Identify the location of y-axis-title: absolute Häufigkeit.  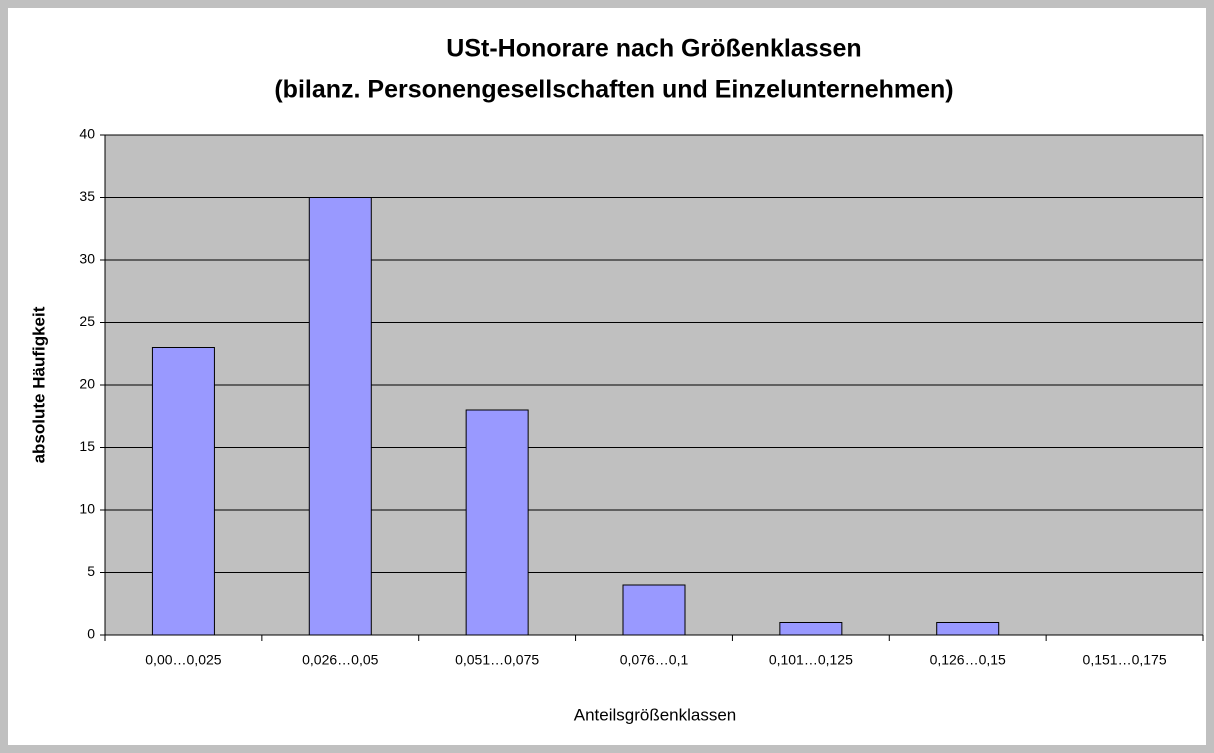
(38, 384).